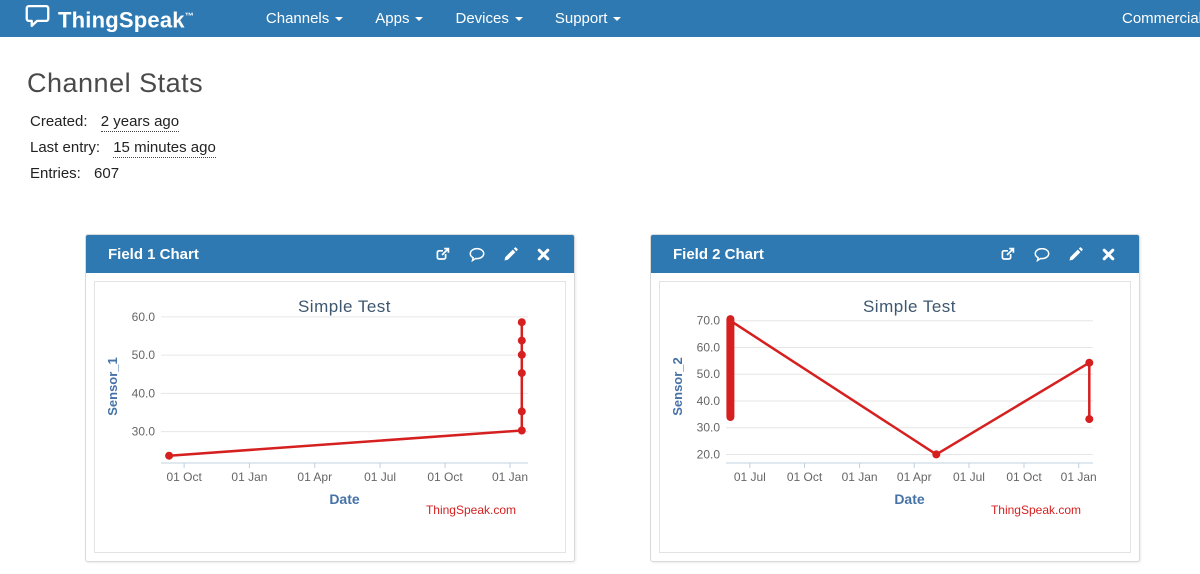 This screenshot has height=574, width=1200. What do you see at coordinates (677, 386) in the screenshot?
I see `y-axis-title: Sensor_2` at bounding box center [677, 386].